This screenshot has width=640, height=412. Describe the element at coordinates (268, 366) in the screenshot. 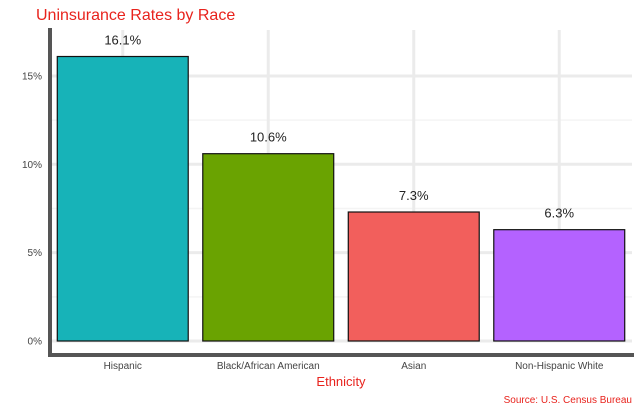

I see `x-tick-label: Black/African American` at that location.